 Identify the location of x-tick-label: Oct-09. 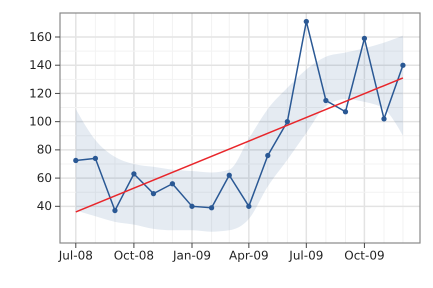
(364, 255).